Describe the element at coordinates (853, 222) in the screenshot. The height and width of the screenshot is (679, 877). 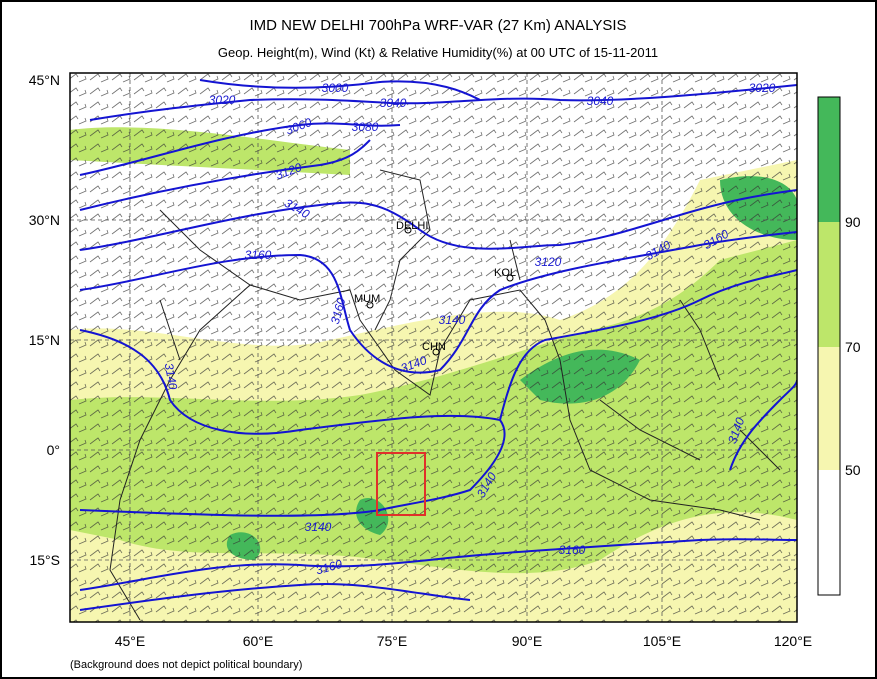
I see `colorbar-label: 90` at that location.